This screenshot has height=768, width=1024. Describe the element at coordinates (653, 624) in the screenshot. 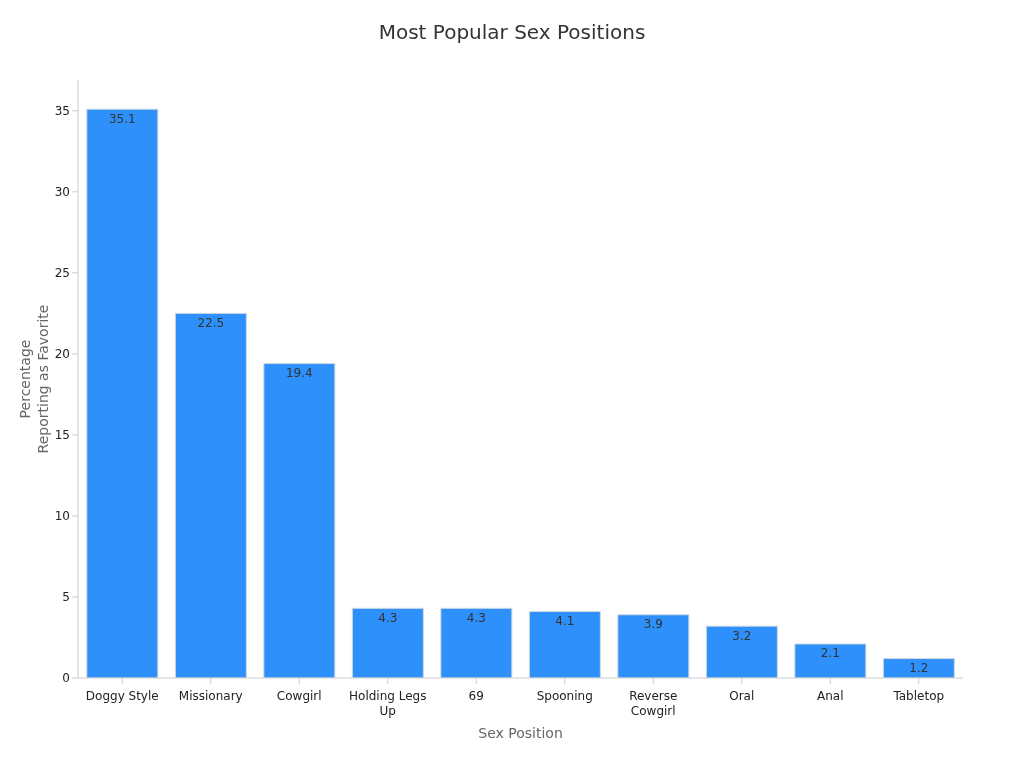

I see `data-label: 3.9` at that location.